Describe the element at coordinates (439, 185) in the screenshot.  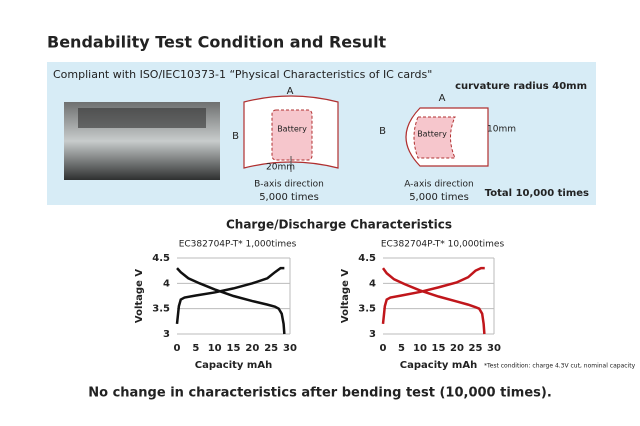
I see `direction: A-axis direction` at that location.